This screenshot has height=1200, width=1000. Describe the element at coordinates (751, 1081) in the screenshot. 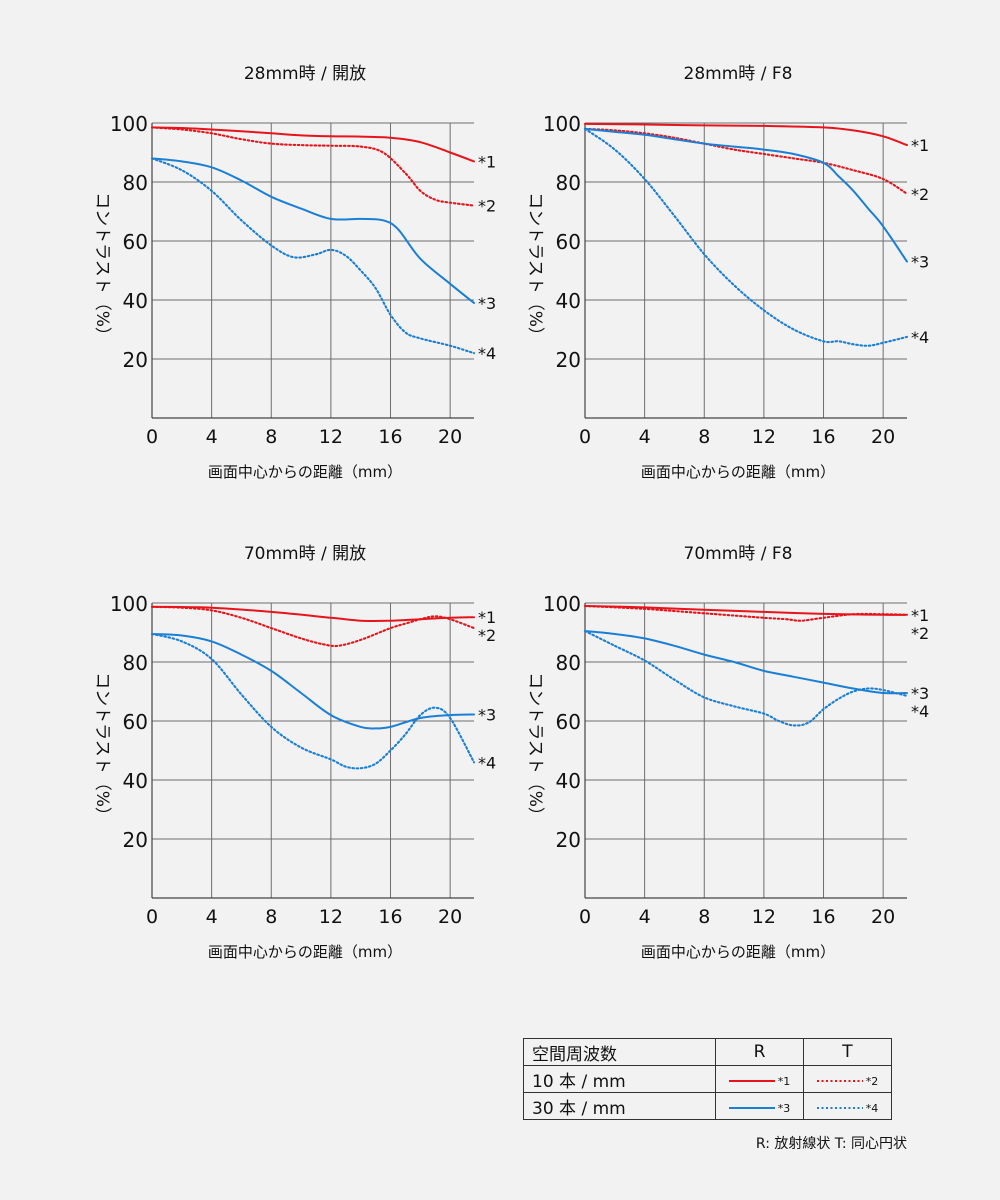

I see `legend-line-solid-red` at that location.